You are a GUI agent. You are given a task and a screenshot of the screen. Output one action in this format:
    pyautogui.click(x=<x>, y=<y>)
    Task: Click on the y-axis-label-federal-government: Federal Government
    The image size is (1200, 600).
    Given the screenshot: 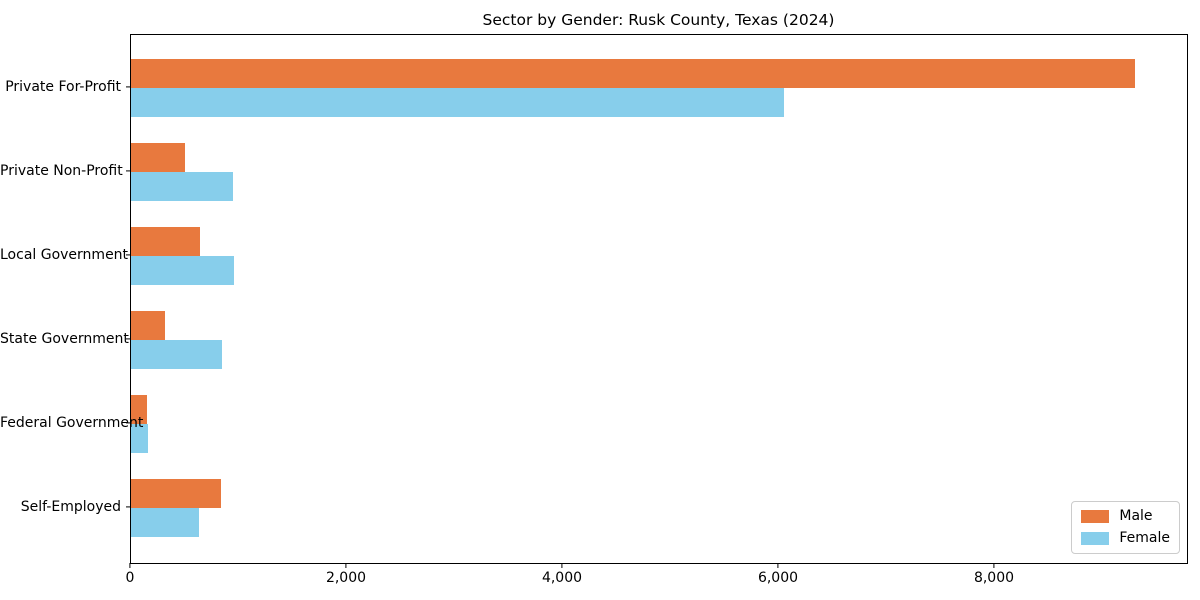 What is the action you would take?
    pyautogui.click(x=72, y=423)
    